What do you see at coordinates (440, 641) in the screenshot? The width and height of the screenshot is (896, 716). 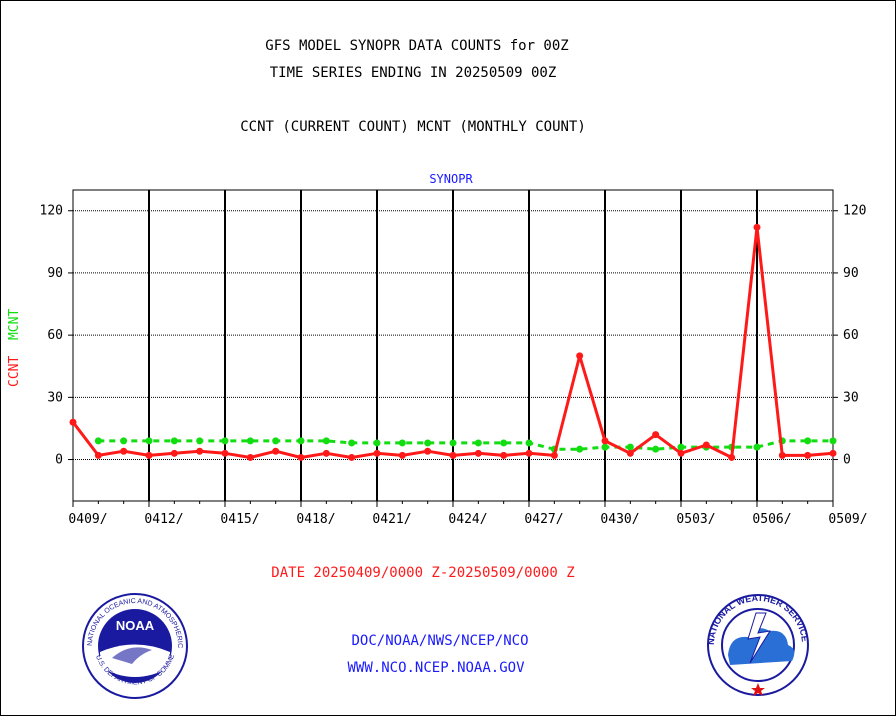 I see `footer-org: DOC/NOAA/NWS/NCEP/NCO` at bounding box center [440, 641].